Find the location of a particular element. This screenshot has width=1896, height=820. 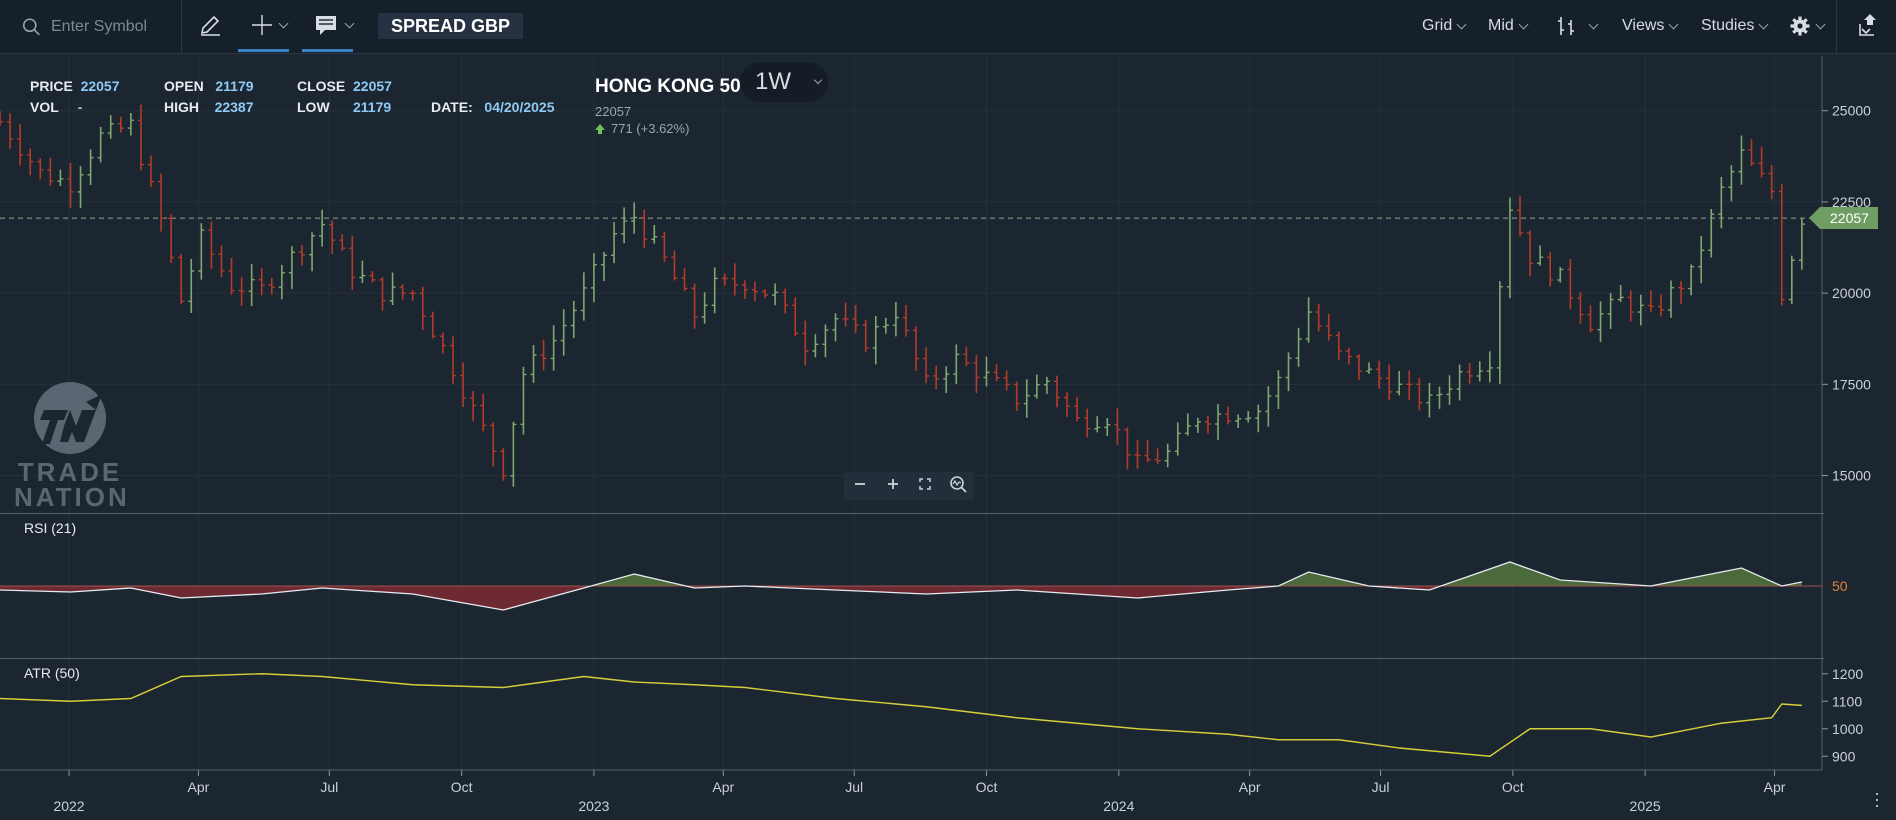

symbol-search is located at coordinates (91, 27).